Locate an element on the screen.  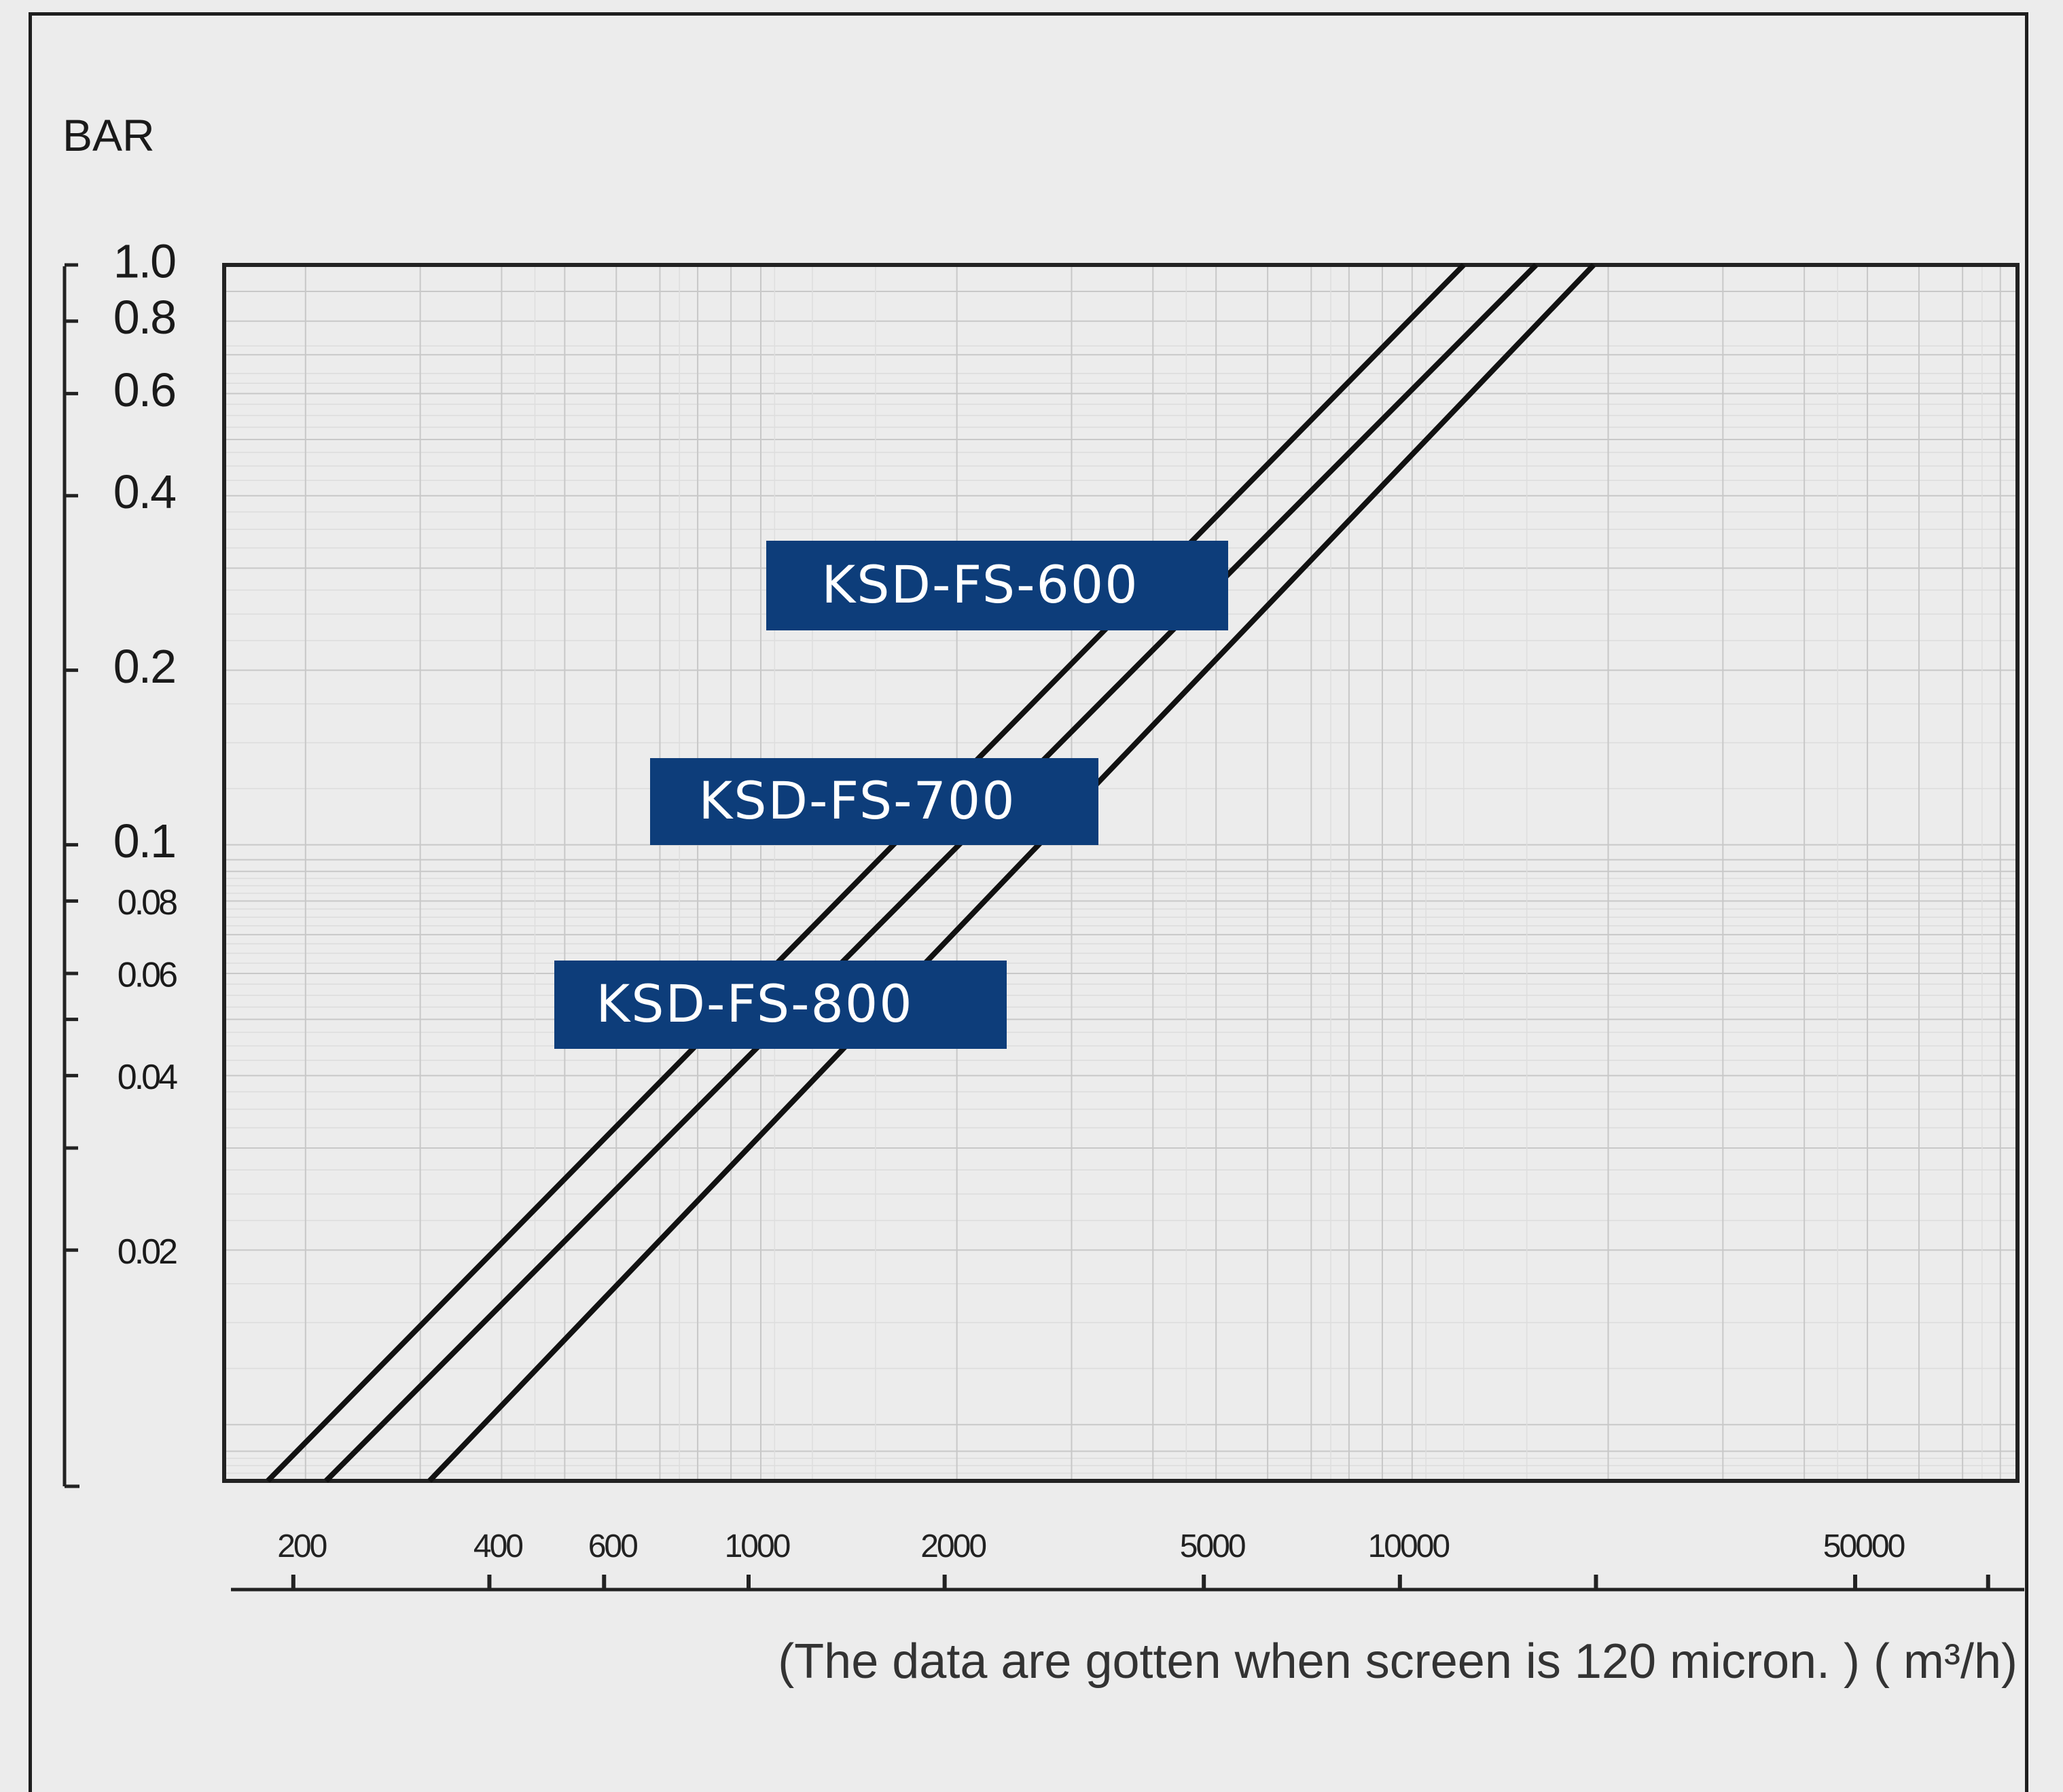
x-tick-label: 400 is located at coordinates (497, 1546).